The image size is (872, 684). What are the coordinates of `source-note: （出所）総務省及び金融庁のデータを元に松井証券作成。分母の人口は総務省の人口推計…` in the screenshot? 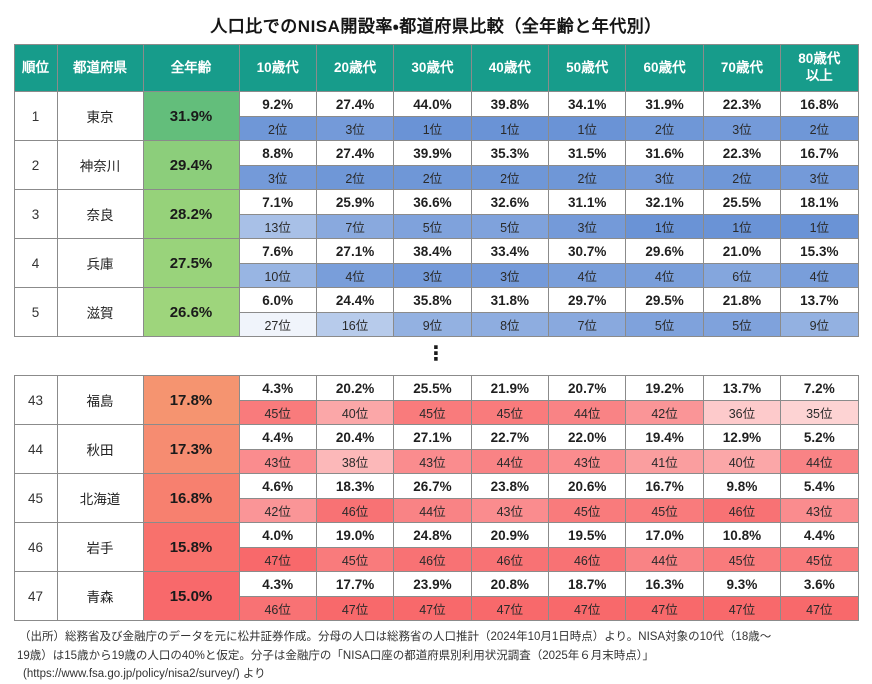 It's located at (440, 656).